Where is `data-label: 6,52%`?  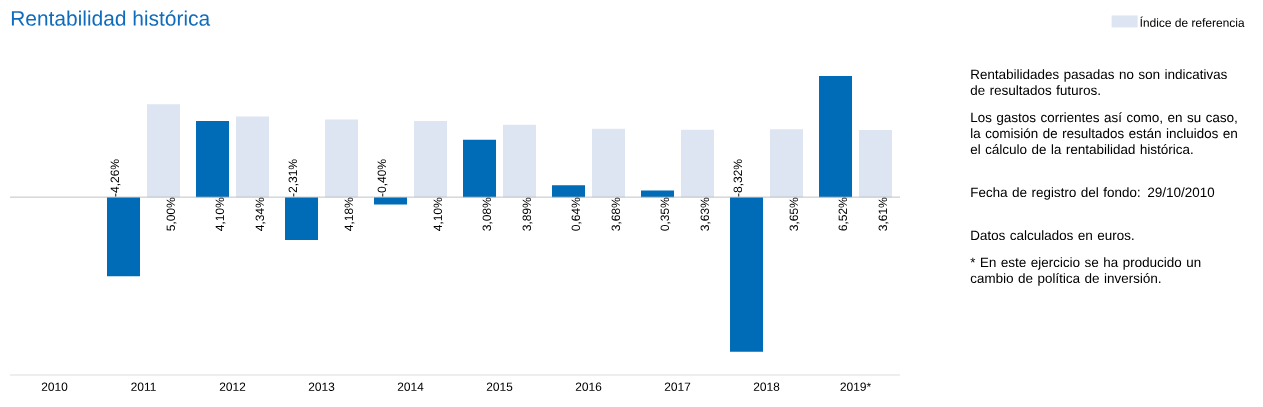 data-label: 6,52% is located at coordinates (843, 214).